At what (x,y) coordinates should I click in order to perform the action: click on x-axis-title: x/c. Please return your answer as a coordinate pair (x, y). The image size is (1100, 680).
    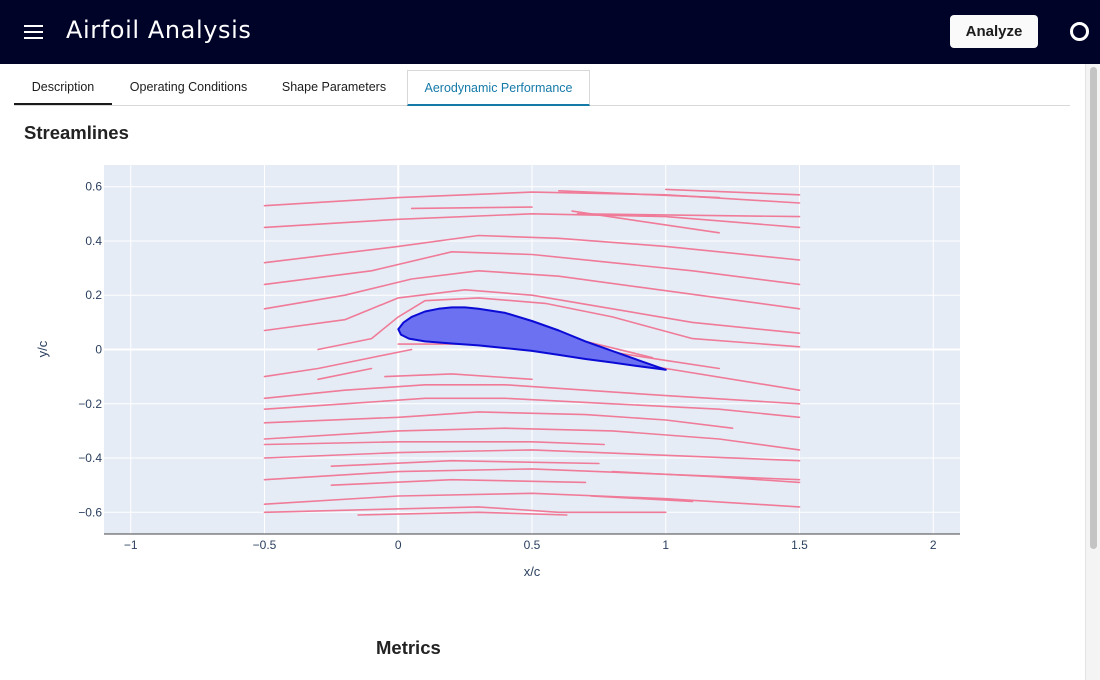
    Looking at the image, I should click on (532, 571).